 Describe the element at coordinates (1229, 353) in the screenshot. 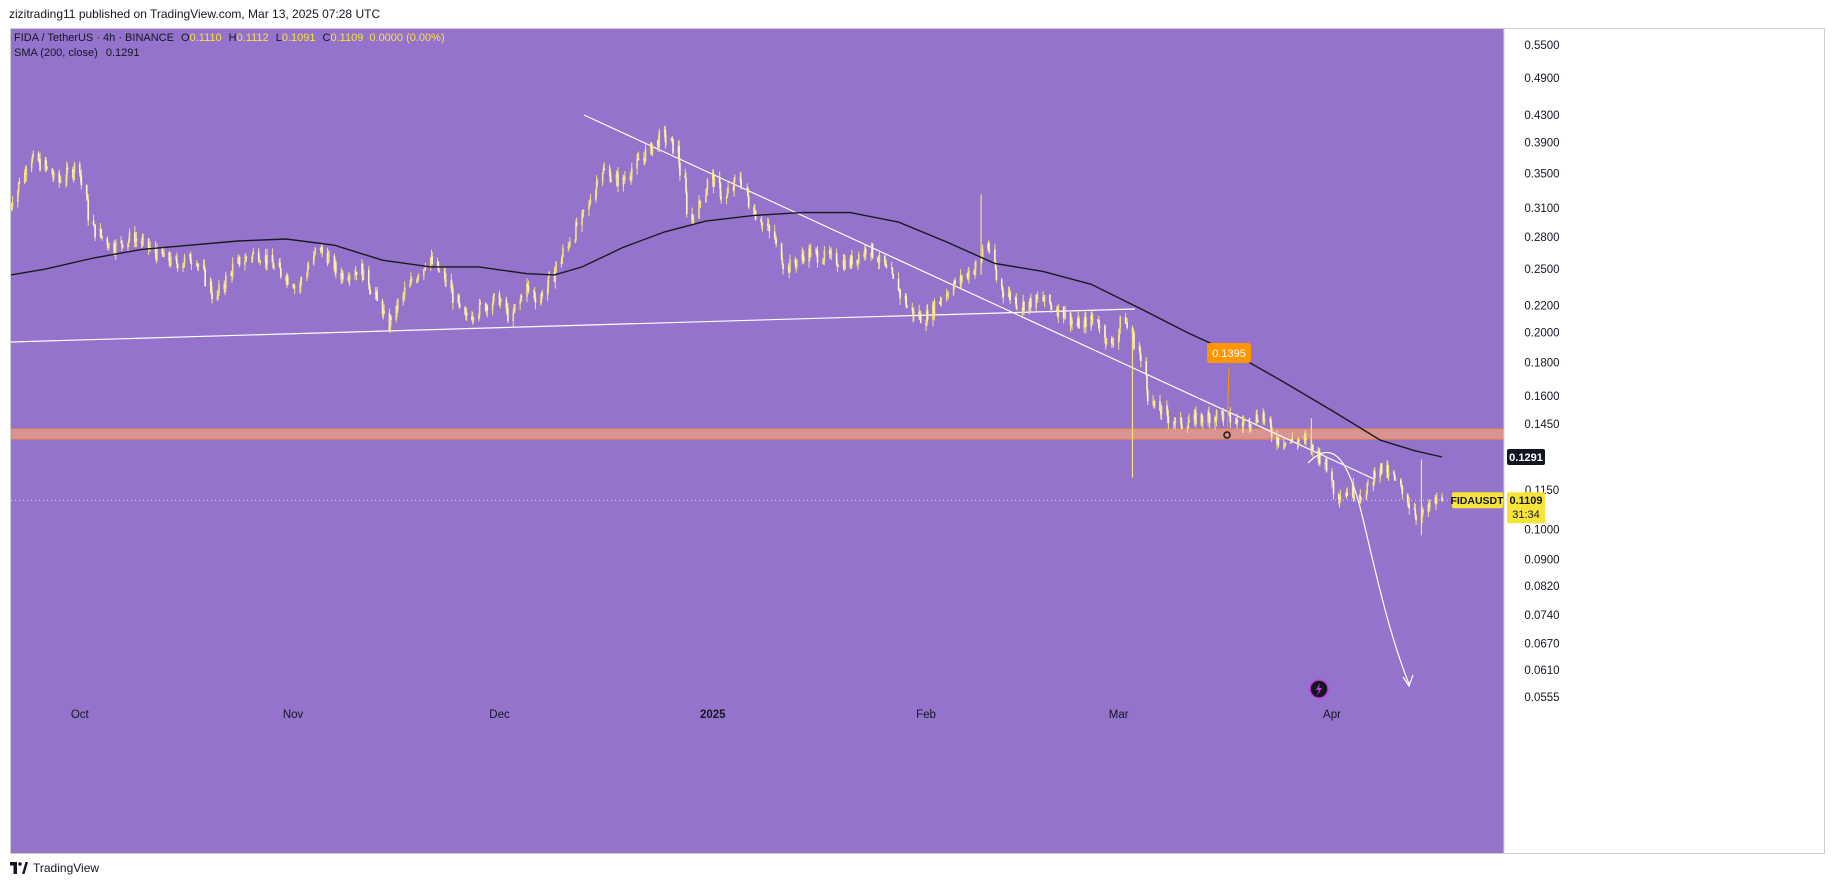

I see `marker-label-box` at that location.